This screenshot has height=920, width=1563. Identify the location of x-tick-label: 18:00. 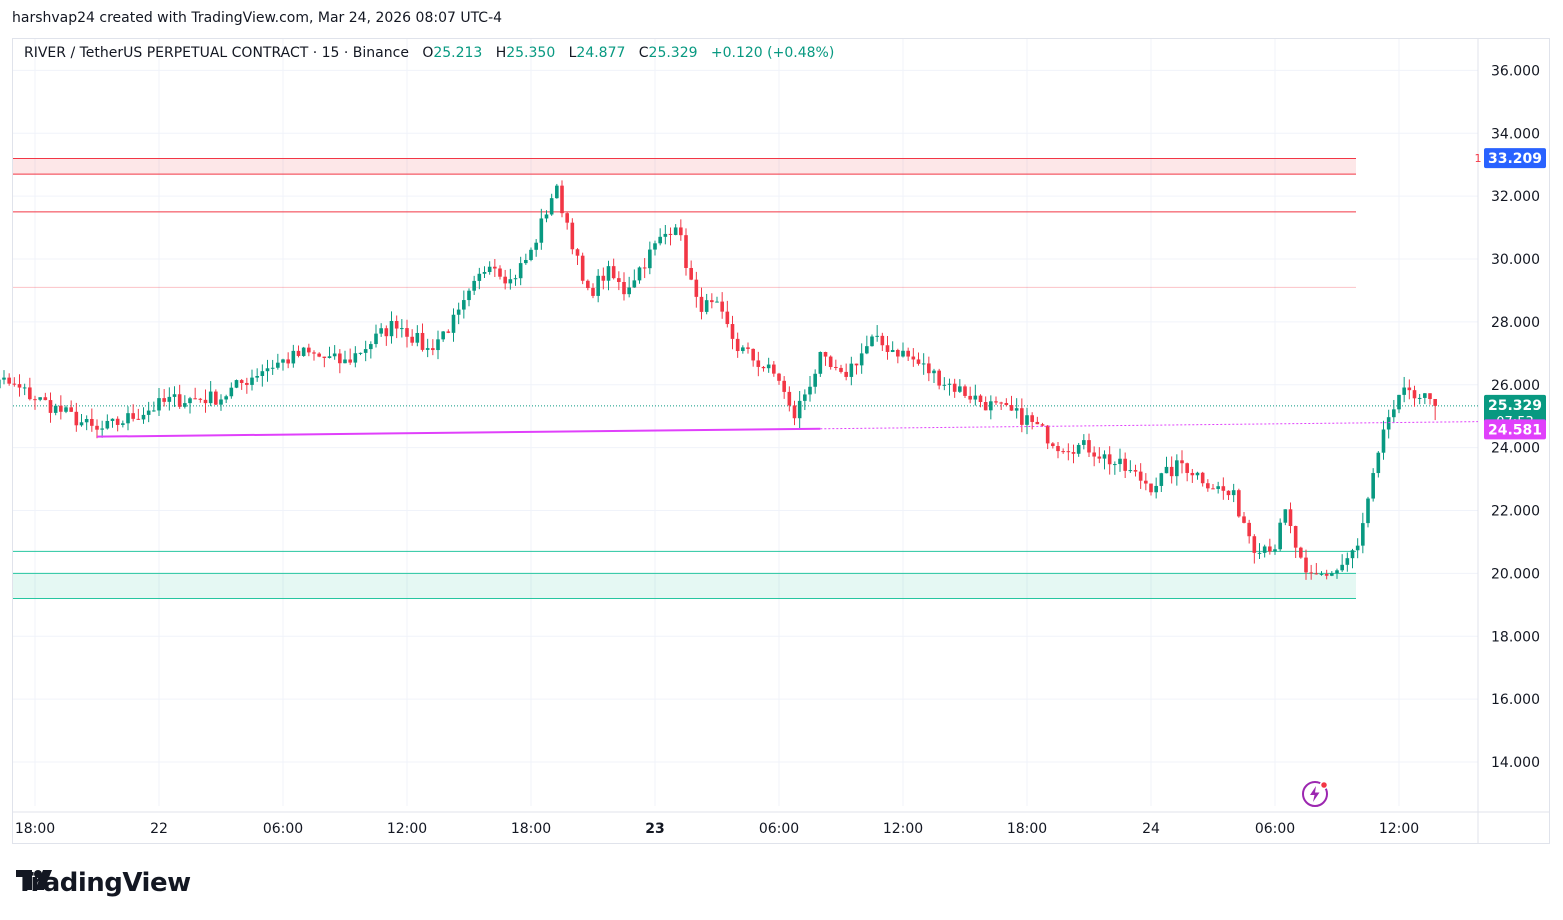
(35, 829).